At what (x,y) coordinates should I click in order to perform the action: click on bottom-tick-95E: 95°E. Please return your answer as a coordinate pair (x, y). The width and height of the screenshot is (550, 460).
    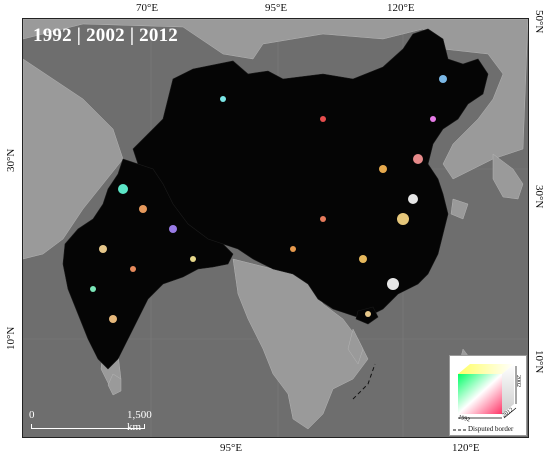
    Looking at the image, I should click on (231, 448).